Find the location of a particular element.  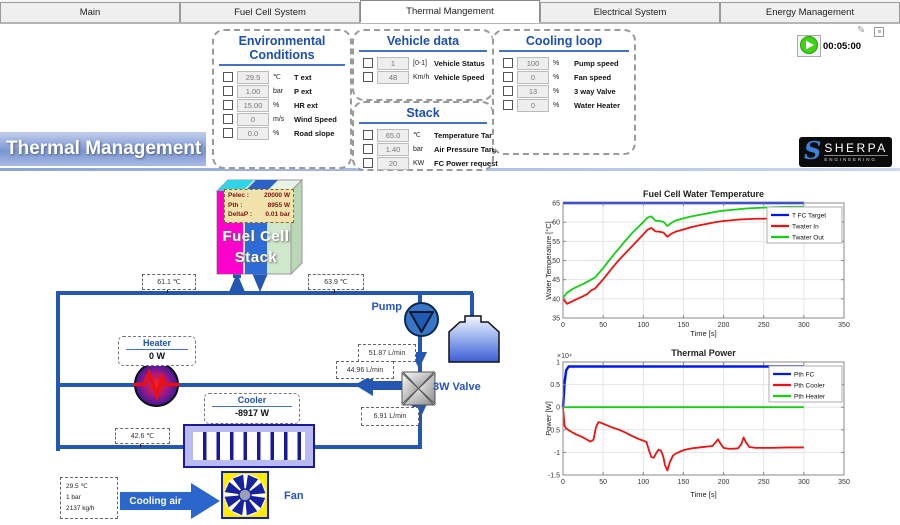

input-road-slope: 0.0 is located at coordinates (253, 133).